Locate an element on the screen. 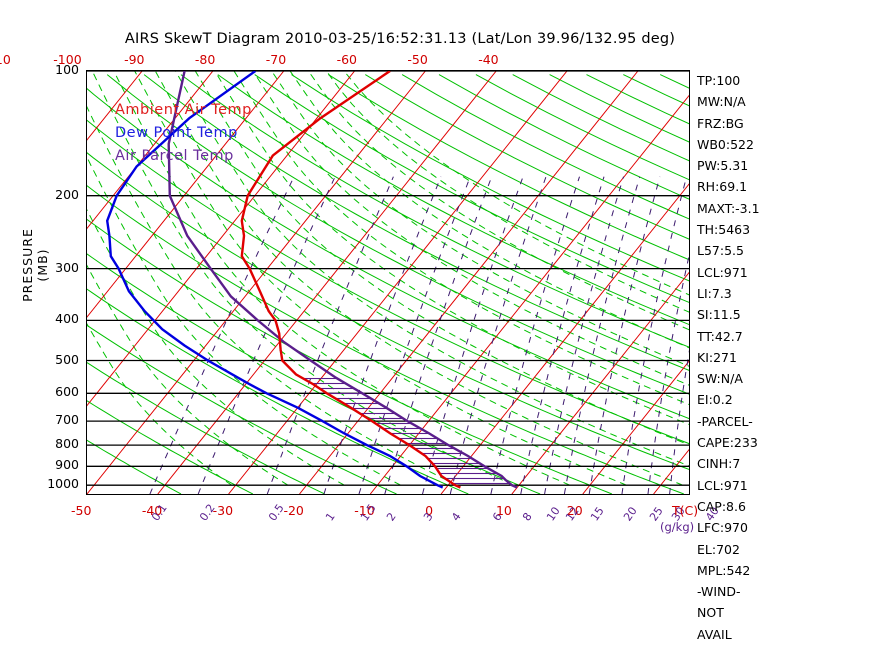 This screenshot has height=645, width=870. mixing-ratio-tick-10: 10 is located at coordinates (553, 514).